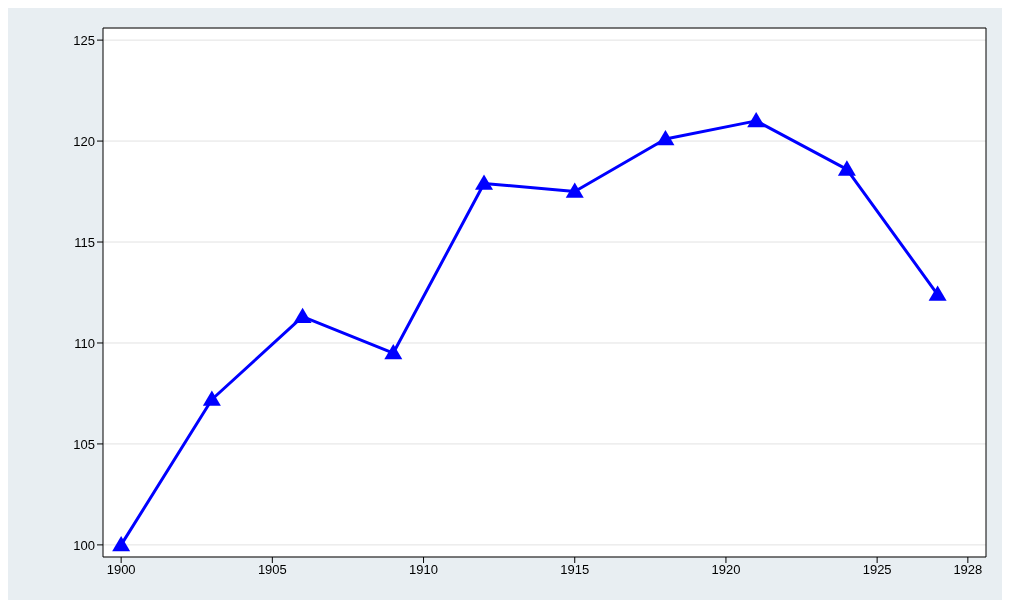 Image resolution: width=1010 pixels, height=608 pixels. Describe the element at coordinates (423, 570) in the screenshot. I see `x-tick-label: 1910` at that location.